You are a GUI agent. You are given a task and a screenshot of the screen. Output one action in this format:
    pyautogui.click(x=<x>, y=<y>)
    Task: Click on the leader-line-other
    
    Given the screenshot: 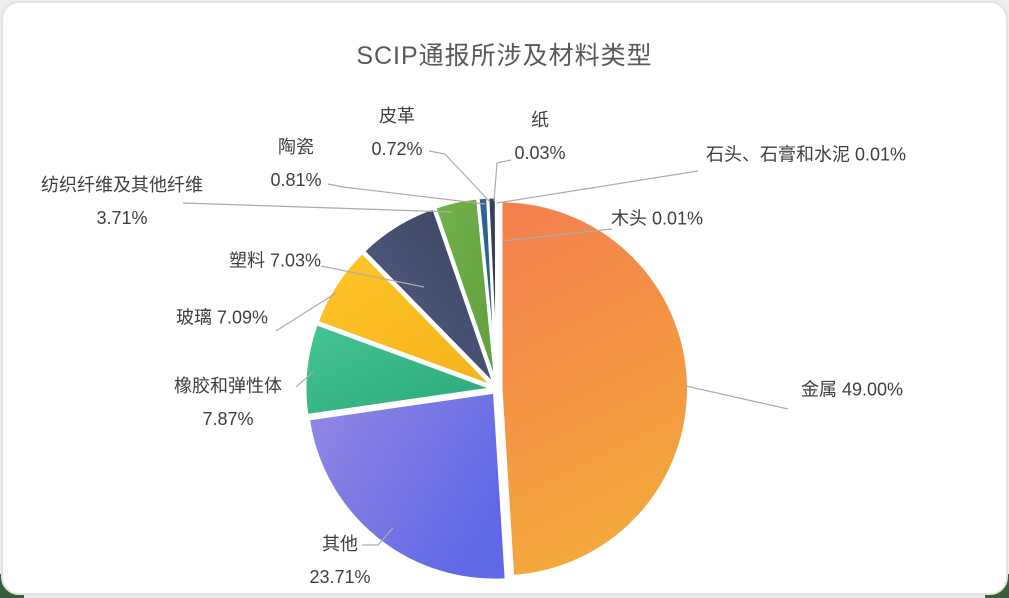 What is the action you would take?
    pyautogui.click(x=378, y=536)
    